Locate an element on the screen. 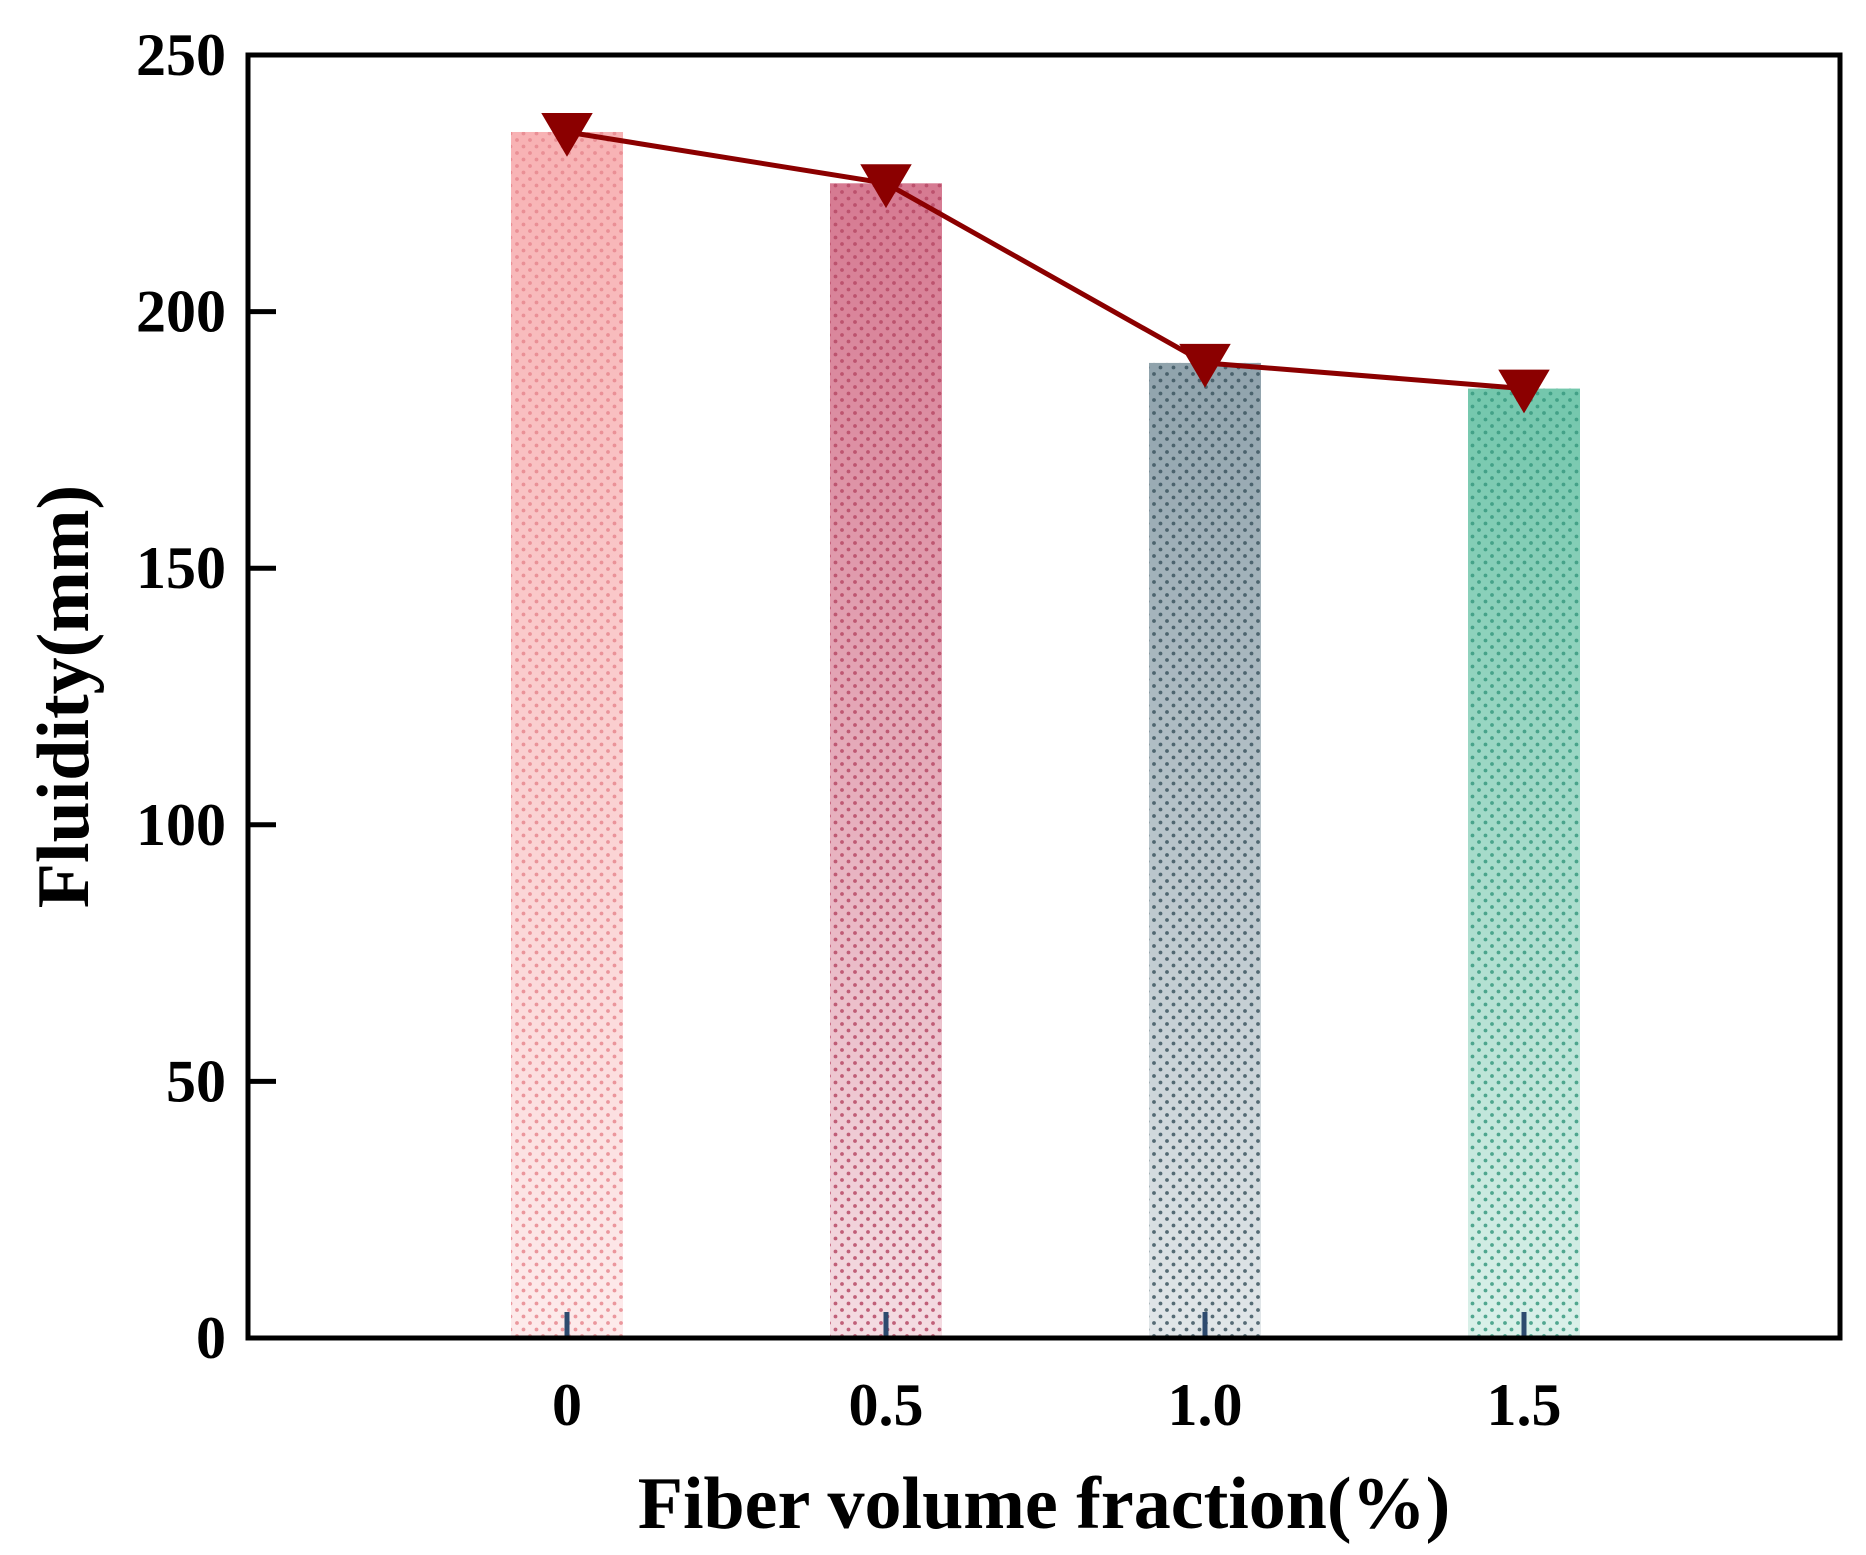 This screenshot has height=1555, width=1866. x-tick-label: 1.5 is located at coordinates (1524, 1405).